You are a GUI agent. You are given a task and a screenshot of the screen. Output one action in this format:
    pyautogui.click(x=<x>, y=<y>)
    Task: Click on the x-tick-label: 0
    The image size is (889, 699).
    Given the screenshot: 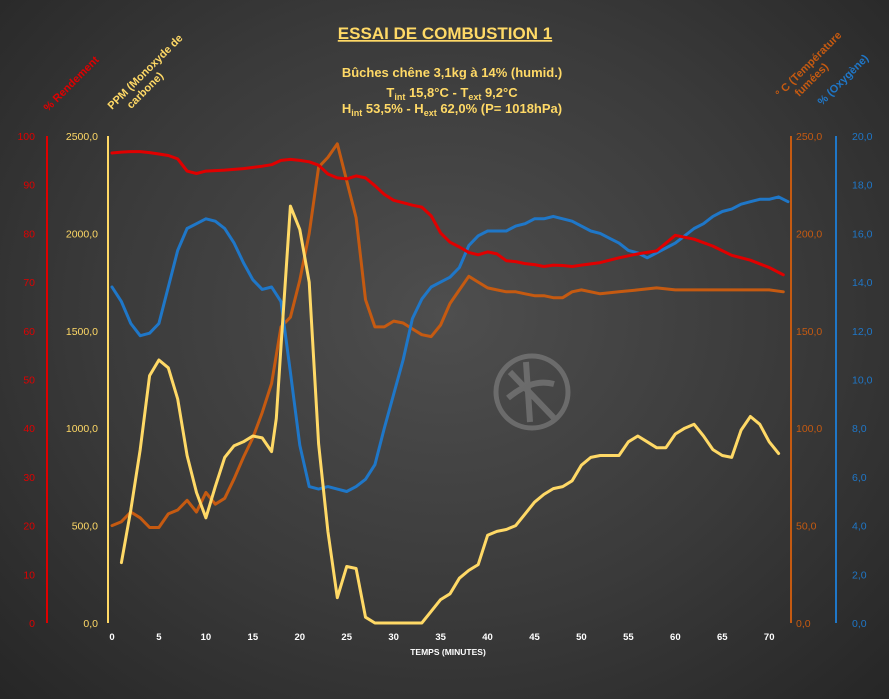 What is the action you would take?
    pyautogui.click(x=111, y=637)
    